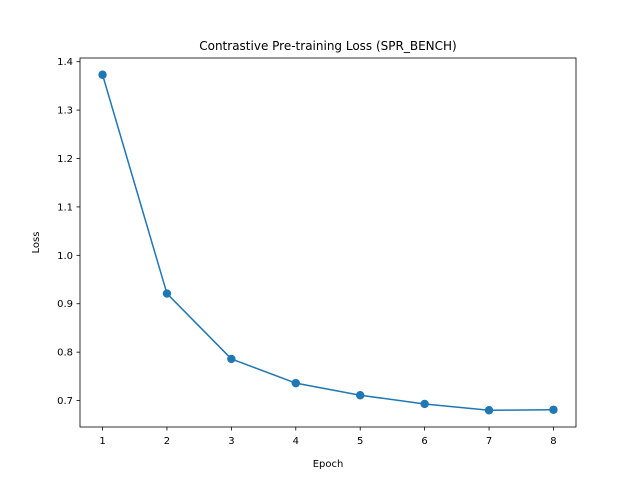 This screenshot has height=480, width=640. I want to click on y-tick-label: 1.0, so click(65, 256).